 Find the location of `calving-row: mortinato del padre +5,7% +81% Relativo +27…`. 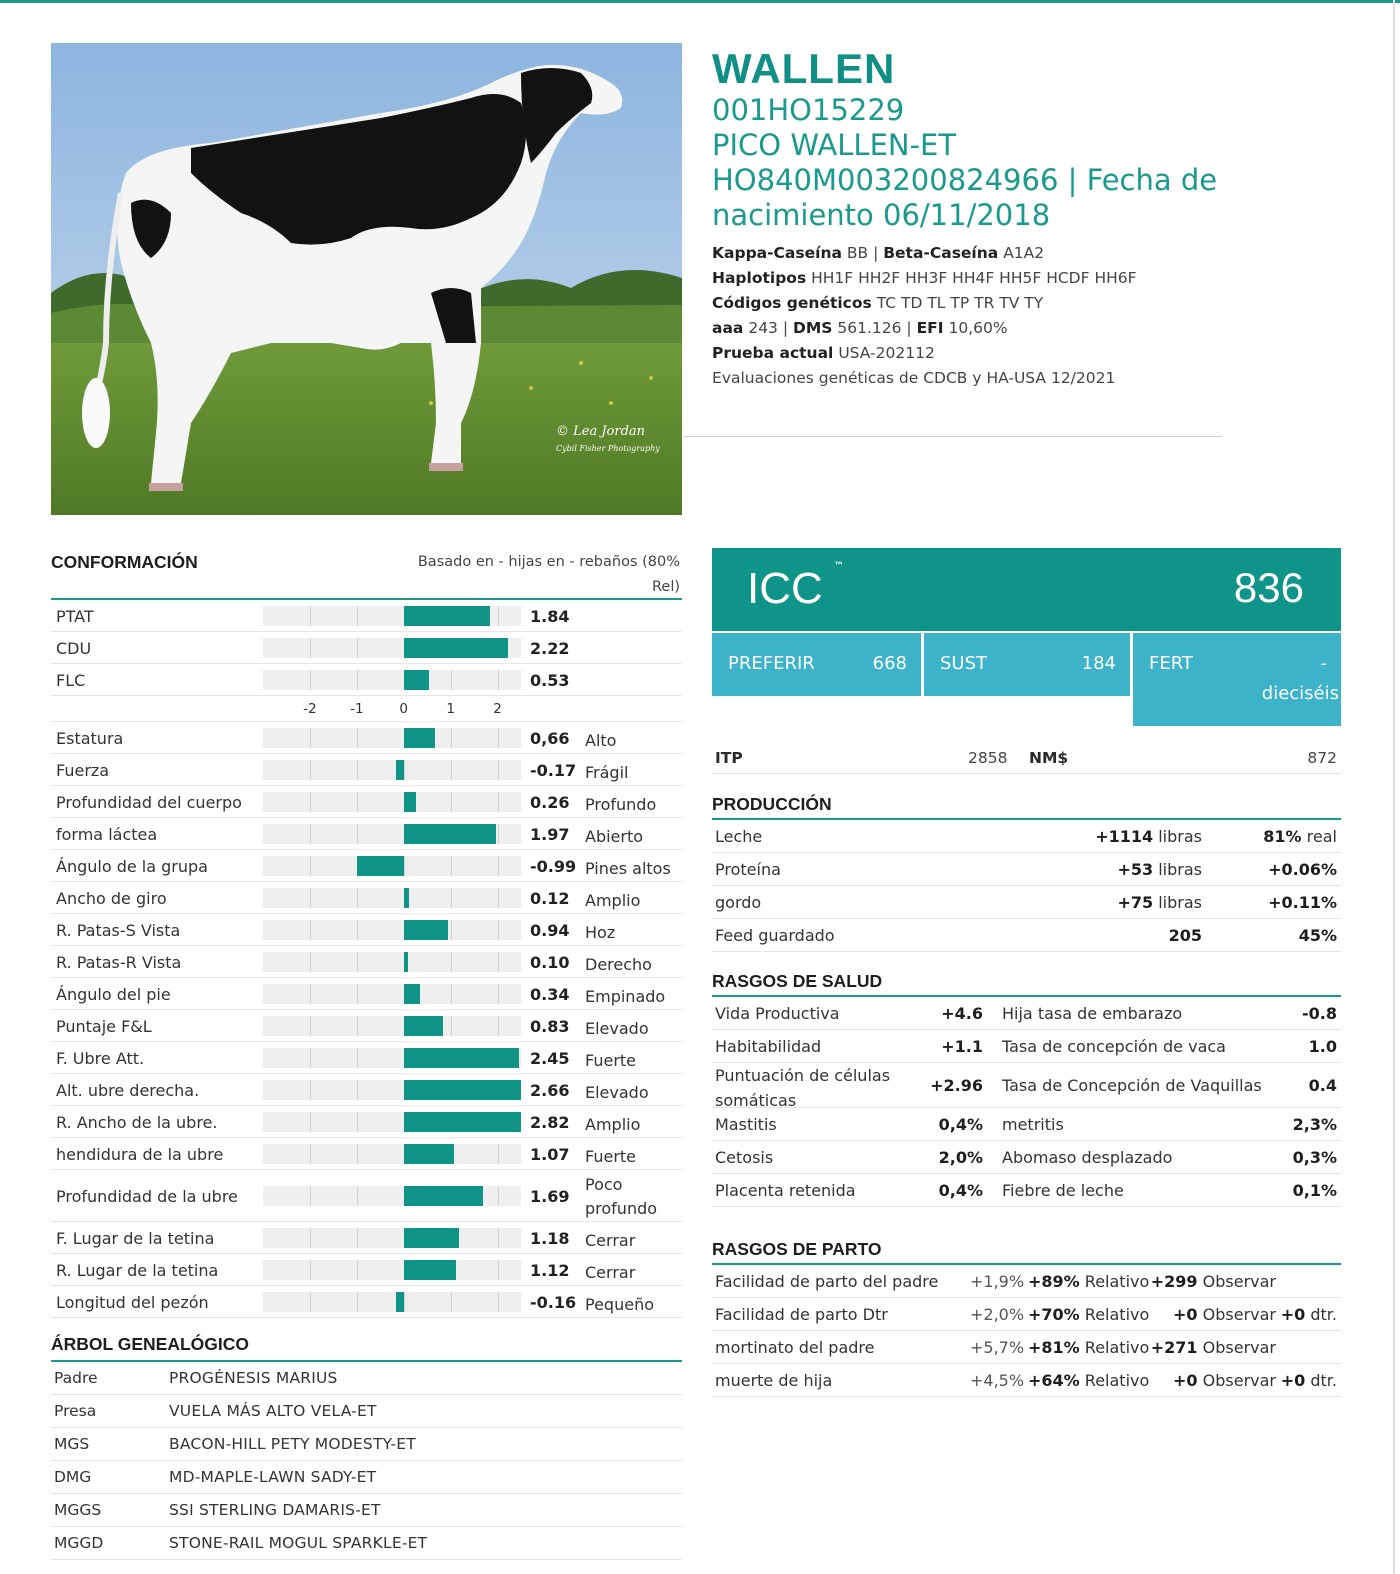

calving-row: mortinato del padre +5,7% +81% Relativo +27… is located at coordinates (1026, 1347).